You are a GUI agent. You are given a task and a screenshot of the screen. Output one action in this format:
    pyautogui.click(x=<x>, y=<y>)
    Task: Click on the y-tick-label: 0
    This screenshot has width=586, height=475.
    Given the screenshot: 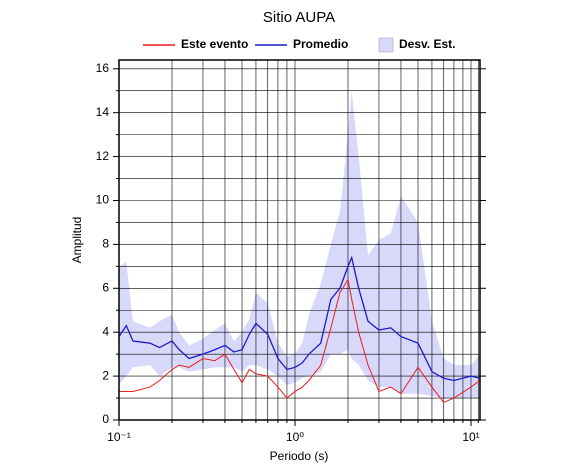 What is the action you would take?
    pyautogui.click(x=105, y=419)
    